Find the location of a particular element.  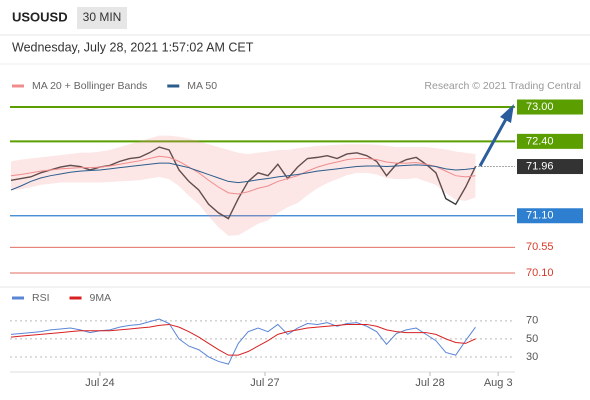

legend-label: 9MA is located at coordinates (101, 298).